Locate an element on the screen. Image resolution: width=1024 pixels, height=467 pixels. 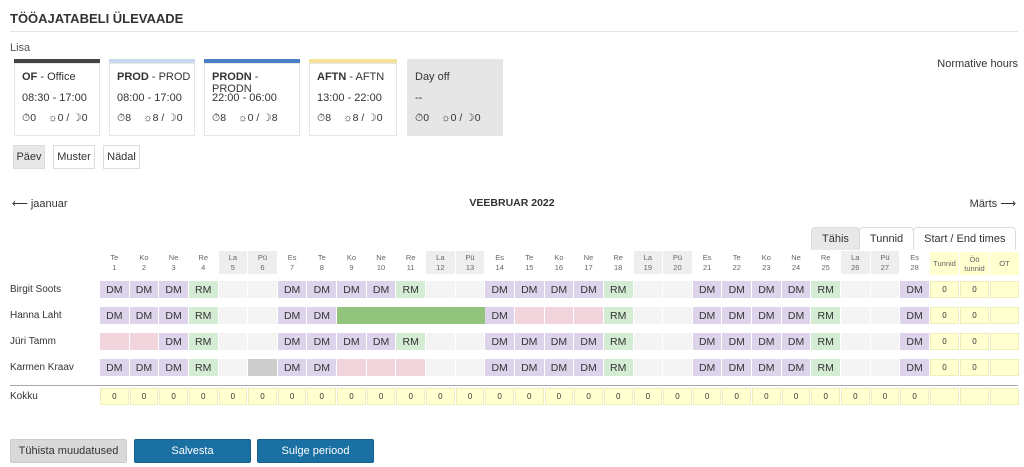
shift-card-prod: PROD - PROD 08:00 - 17:00 ⏱8 ☼8 / ☽0 is located at coordinates (152, 97).